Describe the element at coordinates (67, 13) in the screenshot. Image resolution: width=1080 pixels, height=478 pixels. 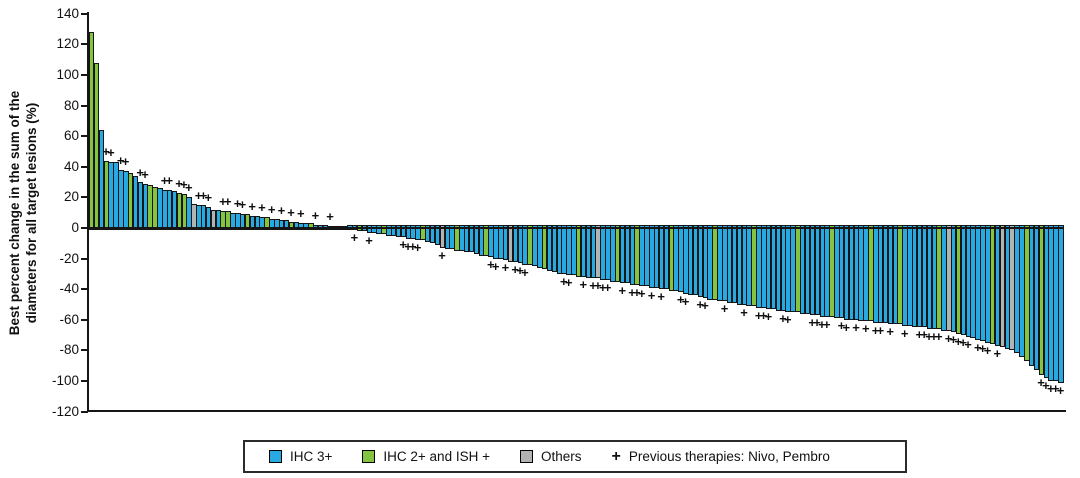
I see `y-tick-label: 140` at that location.